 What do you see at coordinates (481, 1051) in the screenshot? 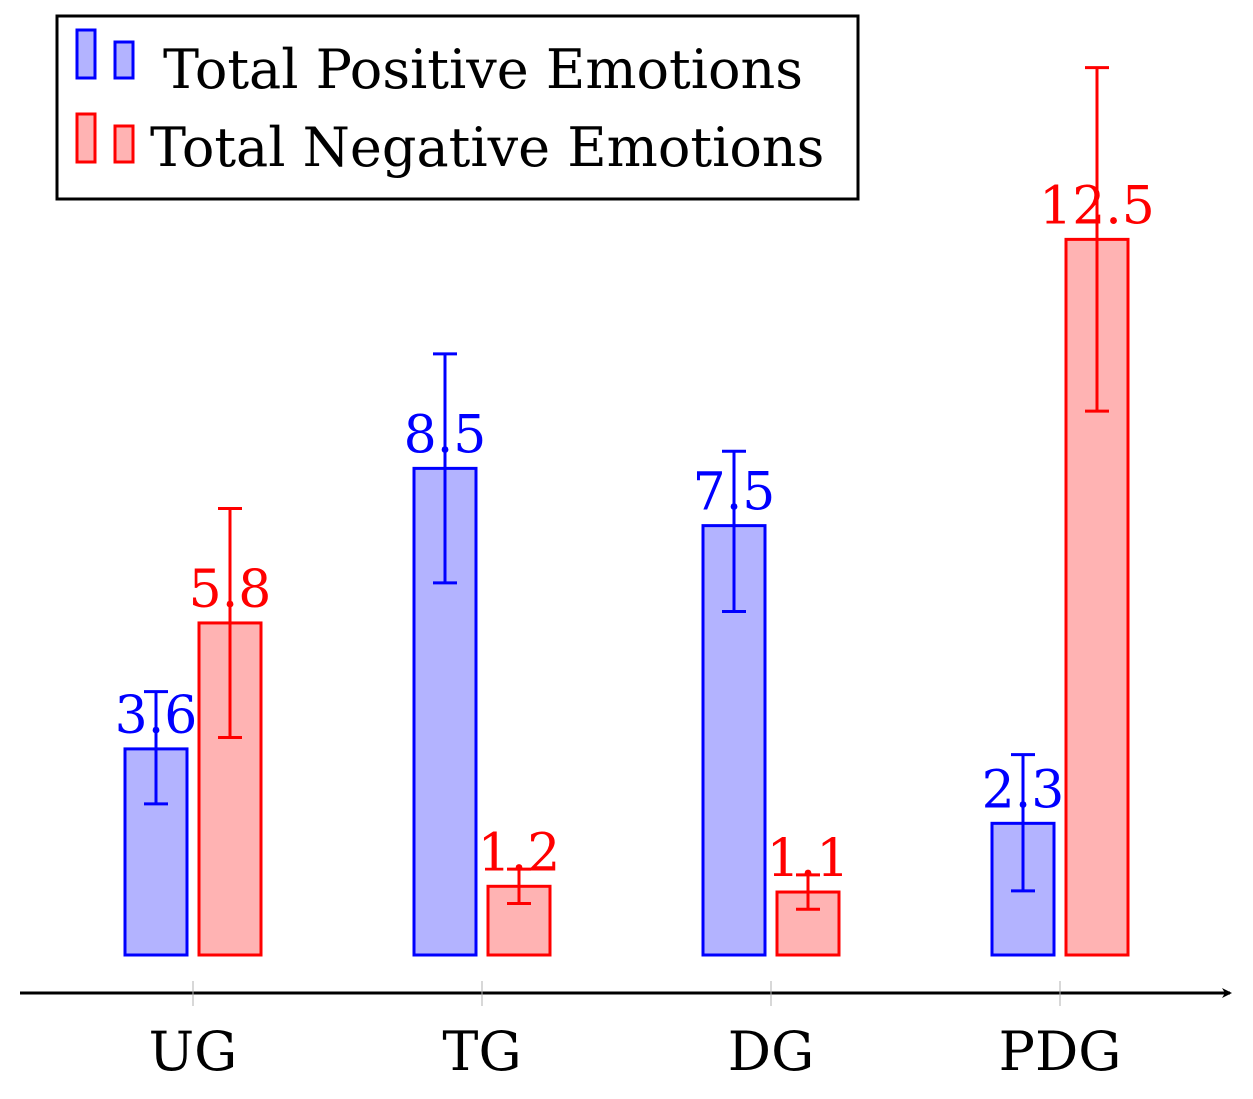
I see `x-tick-label-tg: TG` at bounding box center [481, 1051].